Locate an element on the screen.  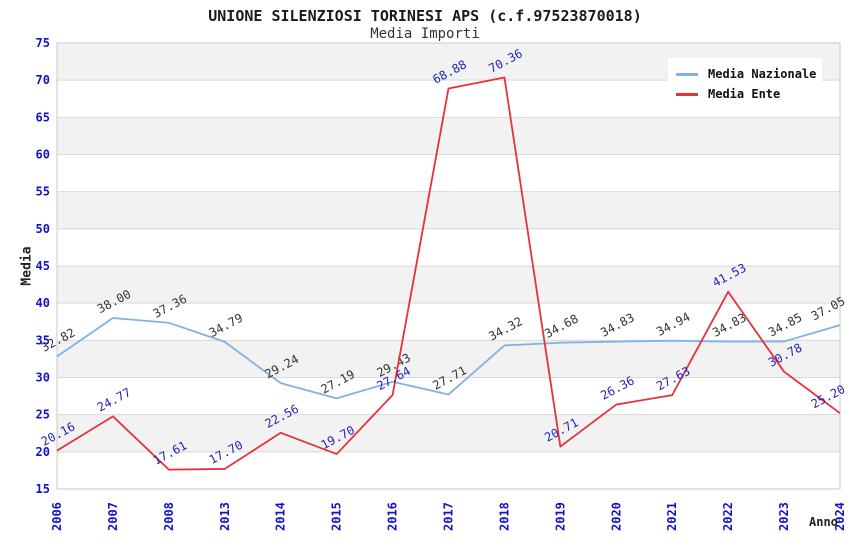
x-tick-label: 2015 is located at coordinates (337, 516).